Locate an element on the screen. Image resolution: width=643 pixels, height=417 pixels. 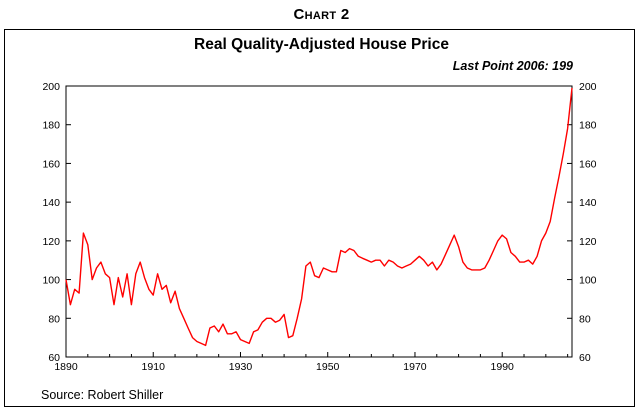
x-tick-label-1970: 1970 is located at coordinates (415, 367).